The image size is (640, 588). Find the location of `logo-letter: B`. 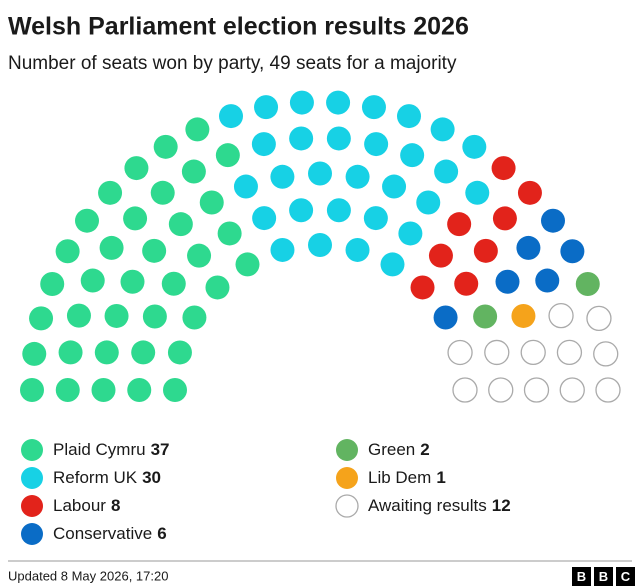

logo-letter: B is located at coordinates (603, 576).